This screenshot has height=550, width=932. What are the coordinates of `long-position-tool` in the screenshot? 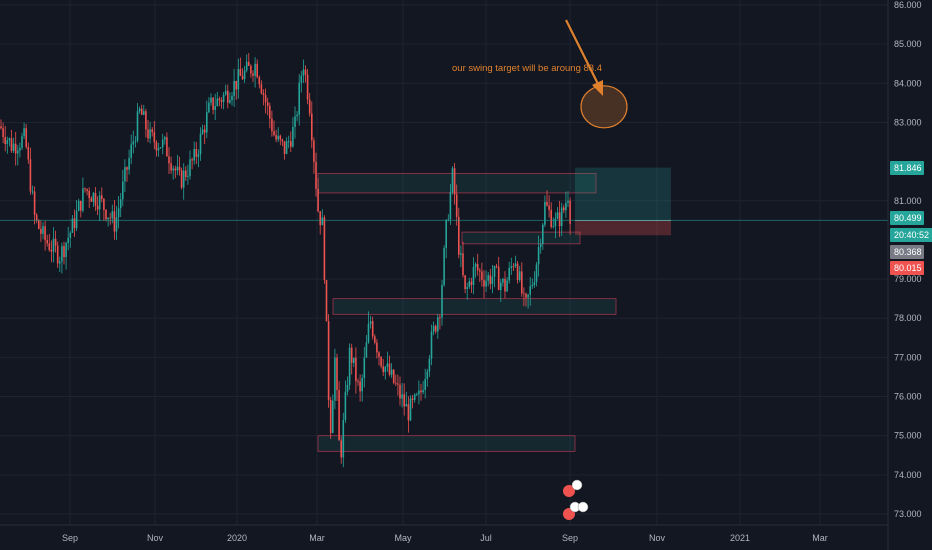 It's located at (623, 201).